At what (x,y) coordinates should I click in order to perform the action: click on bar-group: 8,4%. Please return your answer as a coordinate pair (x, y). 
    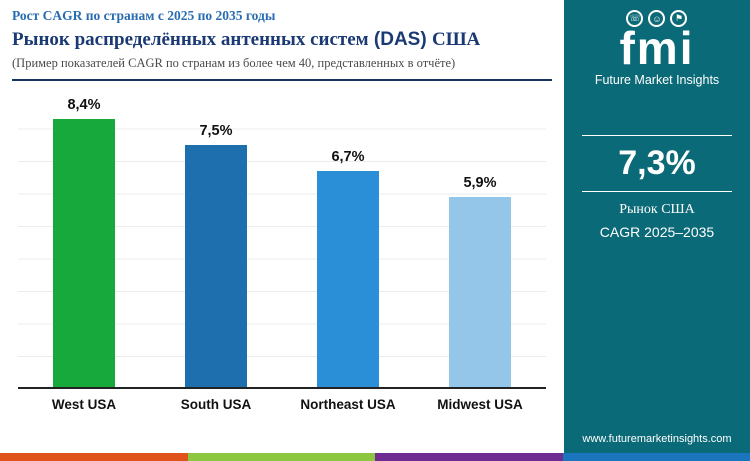
    Looking at the image, I should click on (84, 242).